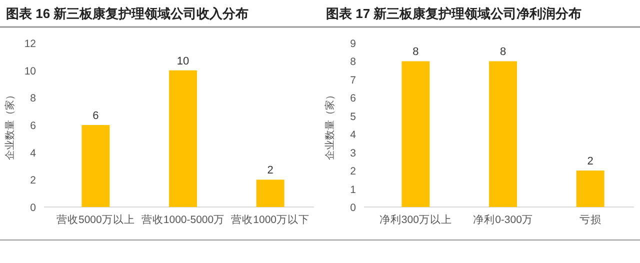  I want to click on x-tick-label: 营收5000万以上, so click(95, 219).